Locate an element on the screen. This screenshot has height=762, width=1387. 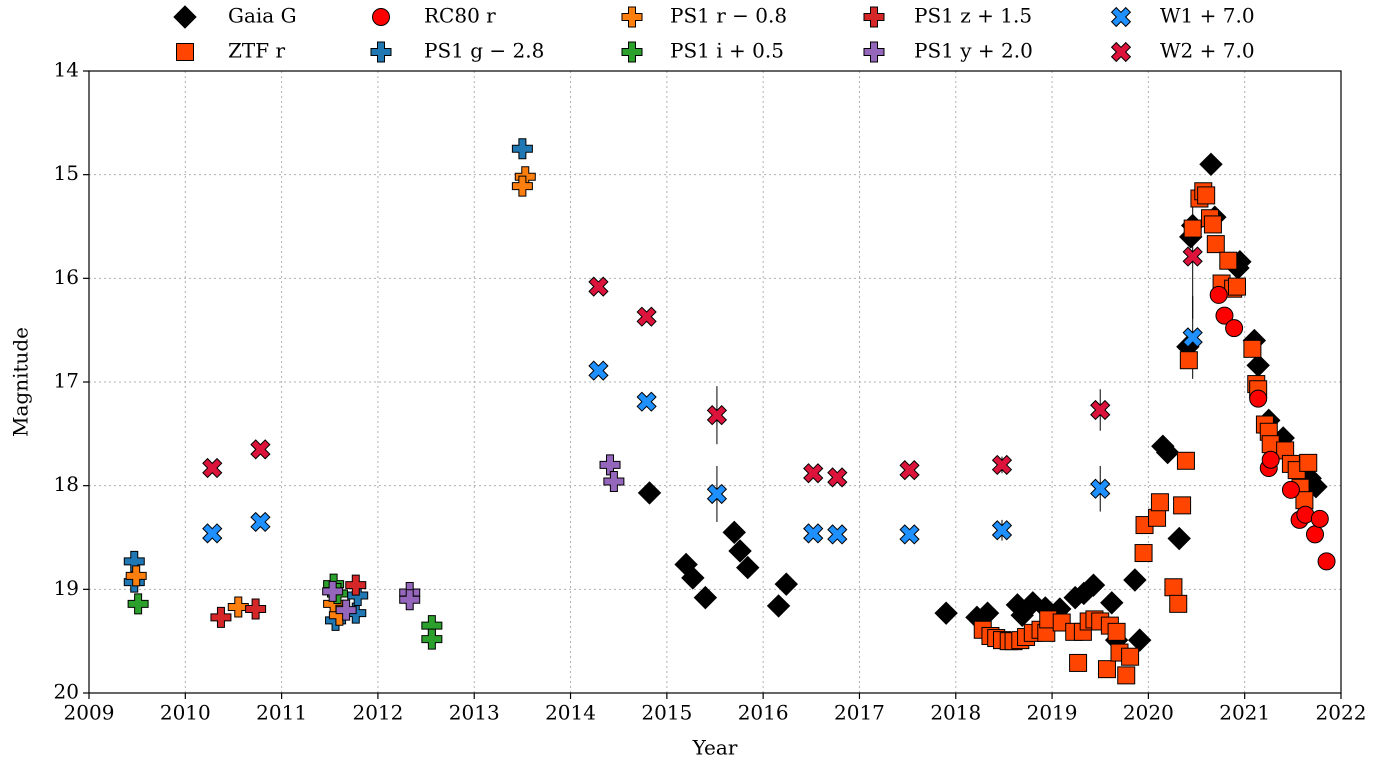
y-tick-label: 20 is located at coordinates (66, 692).